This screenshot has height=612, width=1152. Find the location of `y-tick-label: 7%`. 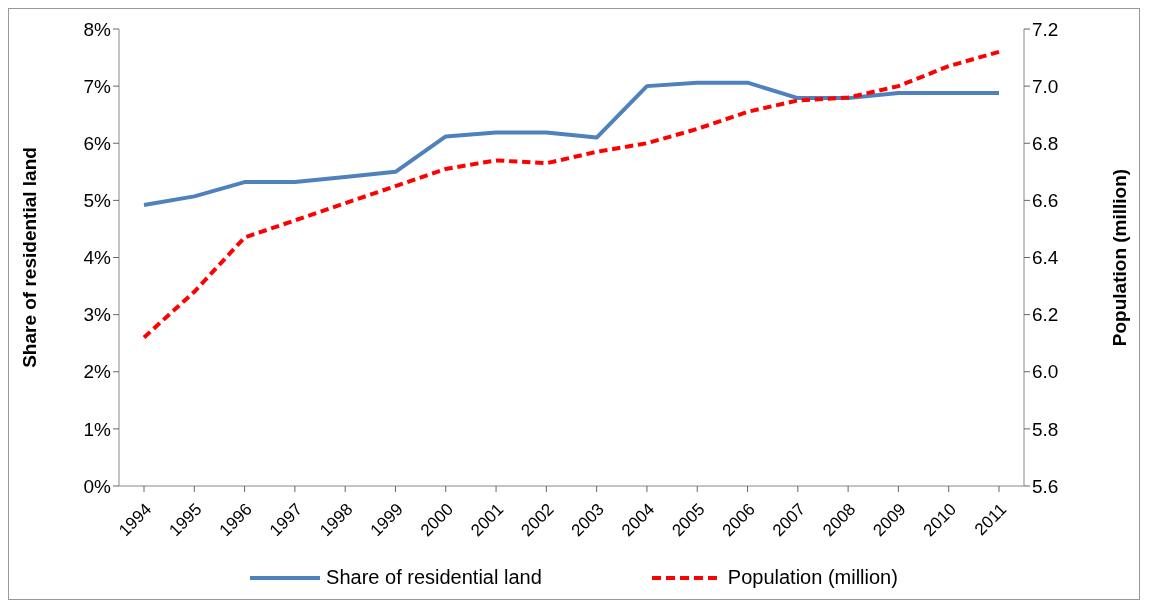

y-tick-label: 7% is located at coordinates (97, 86).